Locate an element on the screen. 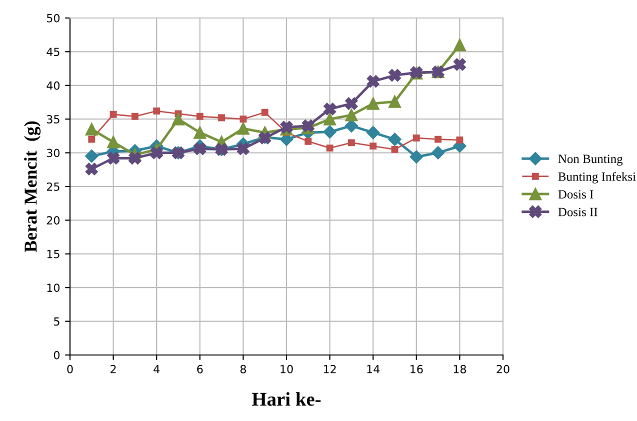 Image resolution: width=637 pixels, height=421 pixels. x-tick-label: 8 is located at coordinates (243, 369).